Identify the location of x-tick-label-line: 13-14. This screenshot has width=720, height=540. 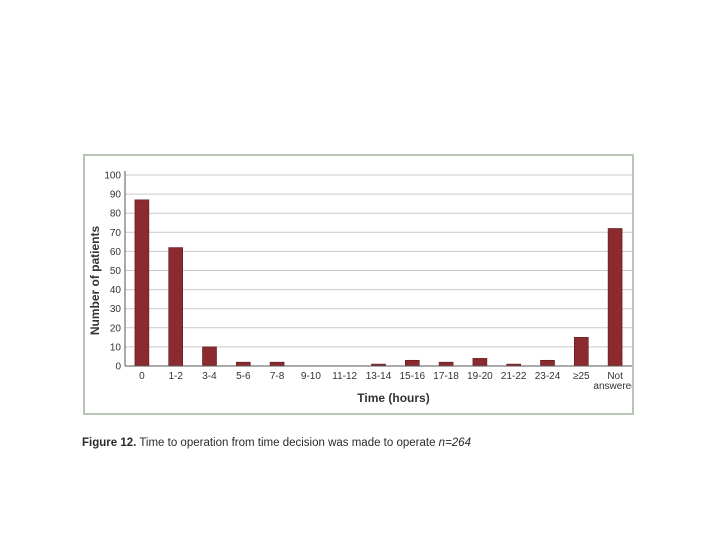
(379, 376).